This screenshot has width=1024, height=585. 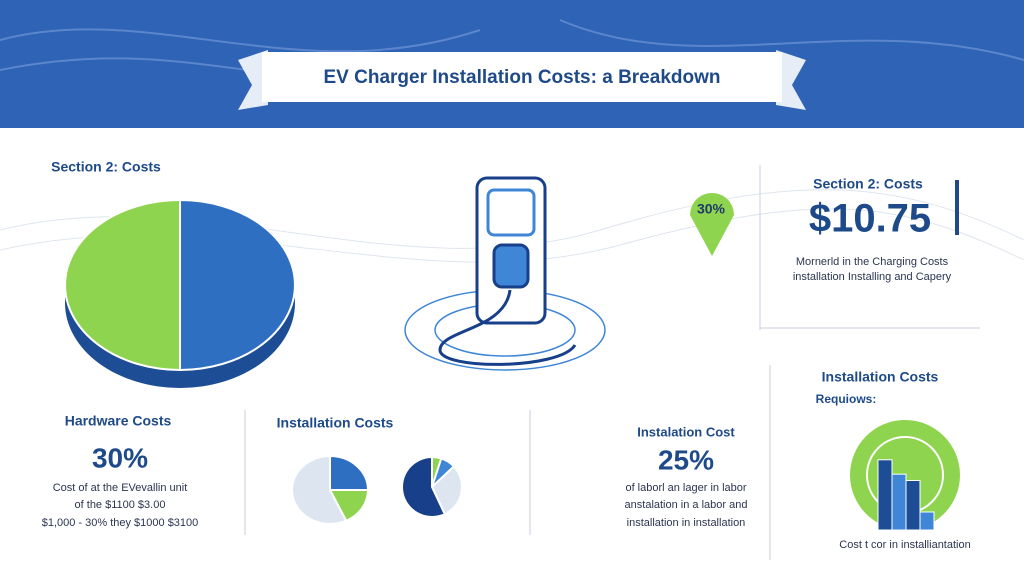 I want to click on card-title: Installation Costs, so click(x=335, y=423).